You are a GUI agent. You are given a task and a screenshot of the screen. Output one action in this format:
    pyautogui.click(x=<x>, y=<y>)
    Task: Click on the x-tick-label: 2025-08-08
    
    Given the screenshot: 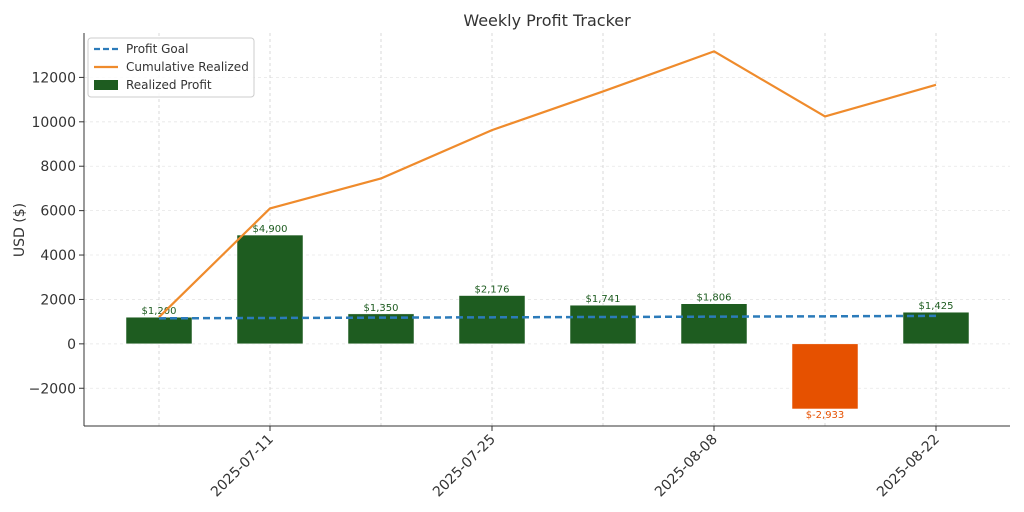 What is the action you would take?
    pyautogui.click(x=686, y=466)
    